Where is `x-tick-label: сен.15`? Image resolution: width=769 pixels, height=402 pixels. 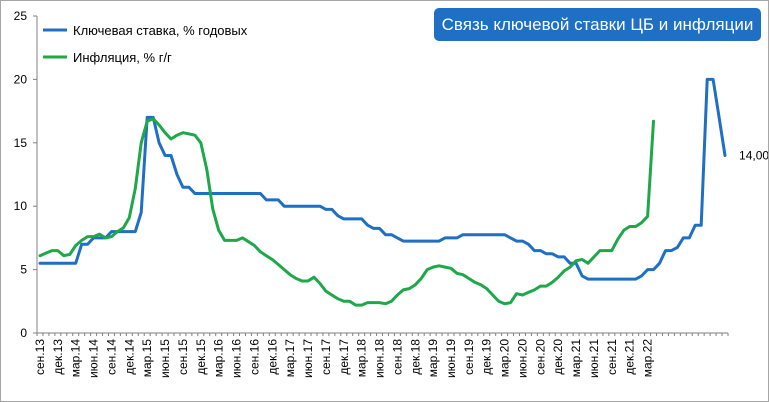
x-tick-label: сен.15 is located at coordinates (183, 357).